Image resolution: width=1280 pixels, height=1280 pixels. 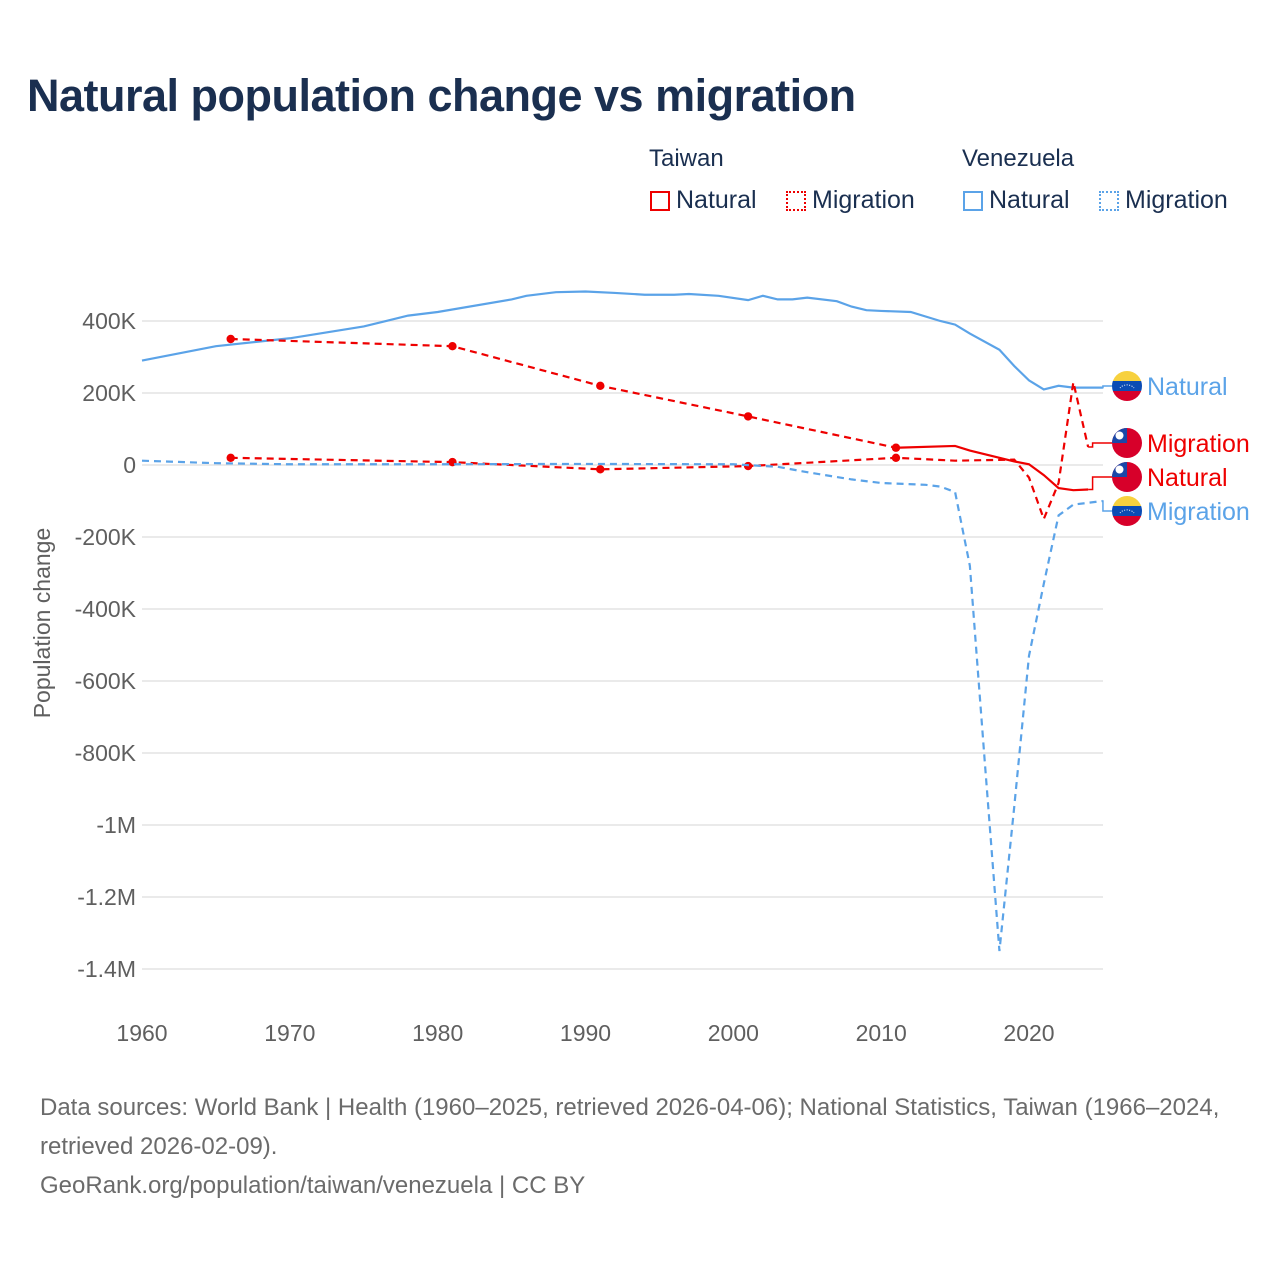 What do you see at coordinates (129, 465) in the screenshot?
I see `y-tick-label: 0` at bounding box center [129, 465].